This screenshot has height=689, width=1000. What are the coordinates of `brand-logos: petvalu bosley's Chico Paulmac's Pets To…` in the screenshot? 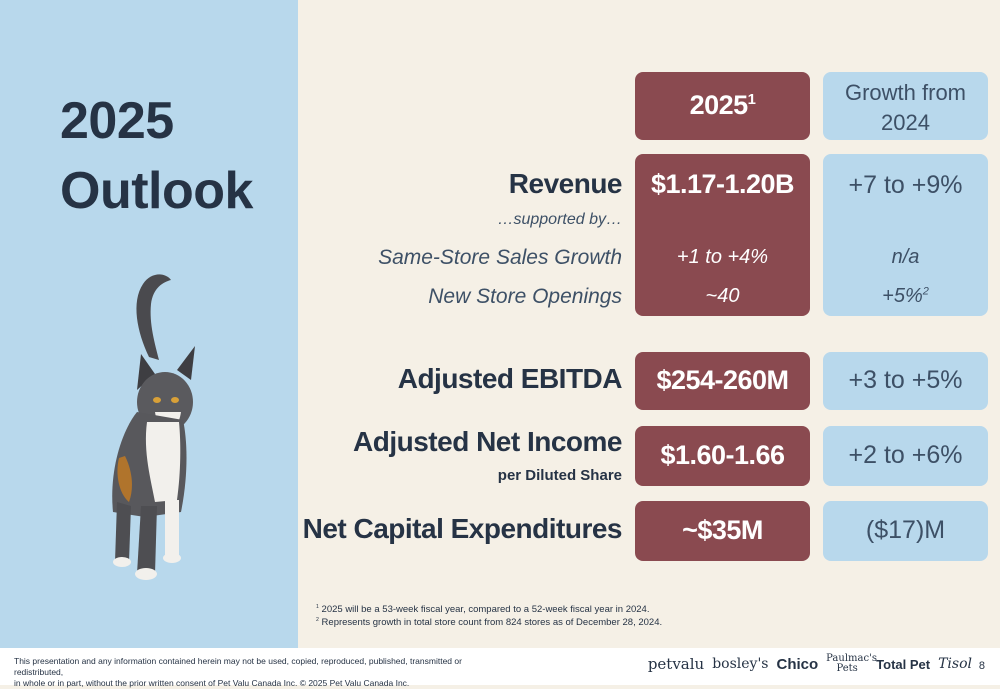 It's located at (810, 664).